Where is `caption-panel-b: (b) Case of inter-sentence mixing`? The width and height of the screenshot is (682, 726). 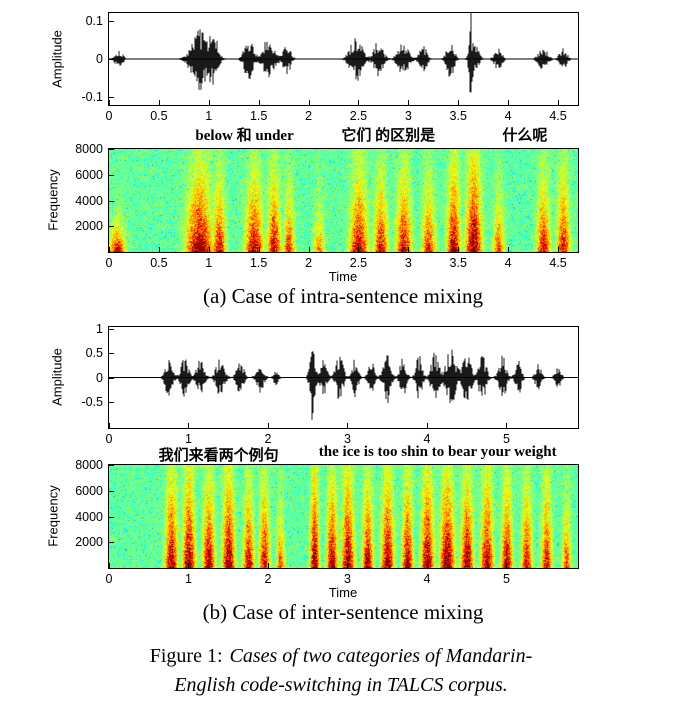
caption-panel-b: (b) Case of inter-sentence mixing is located at coordinates (343, 612).